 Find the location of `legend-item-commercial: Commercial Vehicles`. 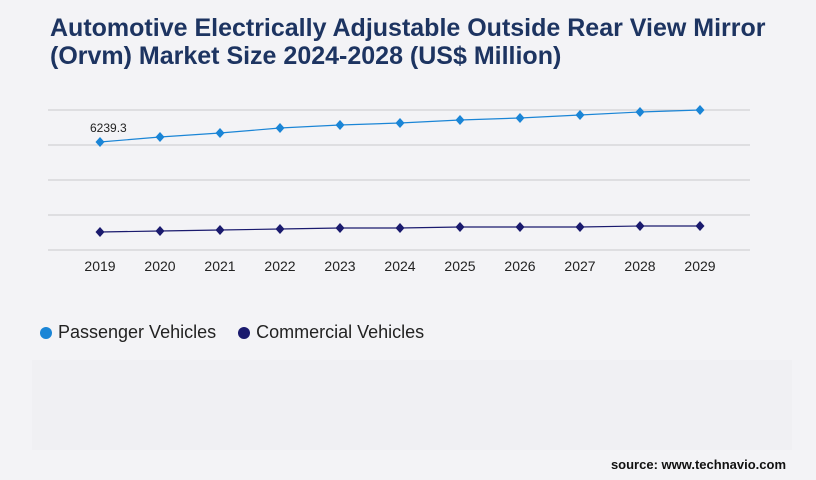

legend-item-commercial: Commercial Vehicles is located at coordinates (331, 332).